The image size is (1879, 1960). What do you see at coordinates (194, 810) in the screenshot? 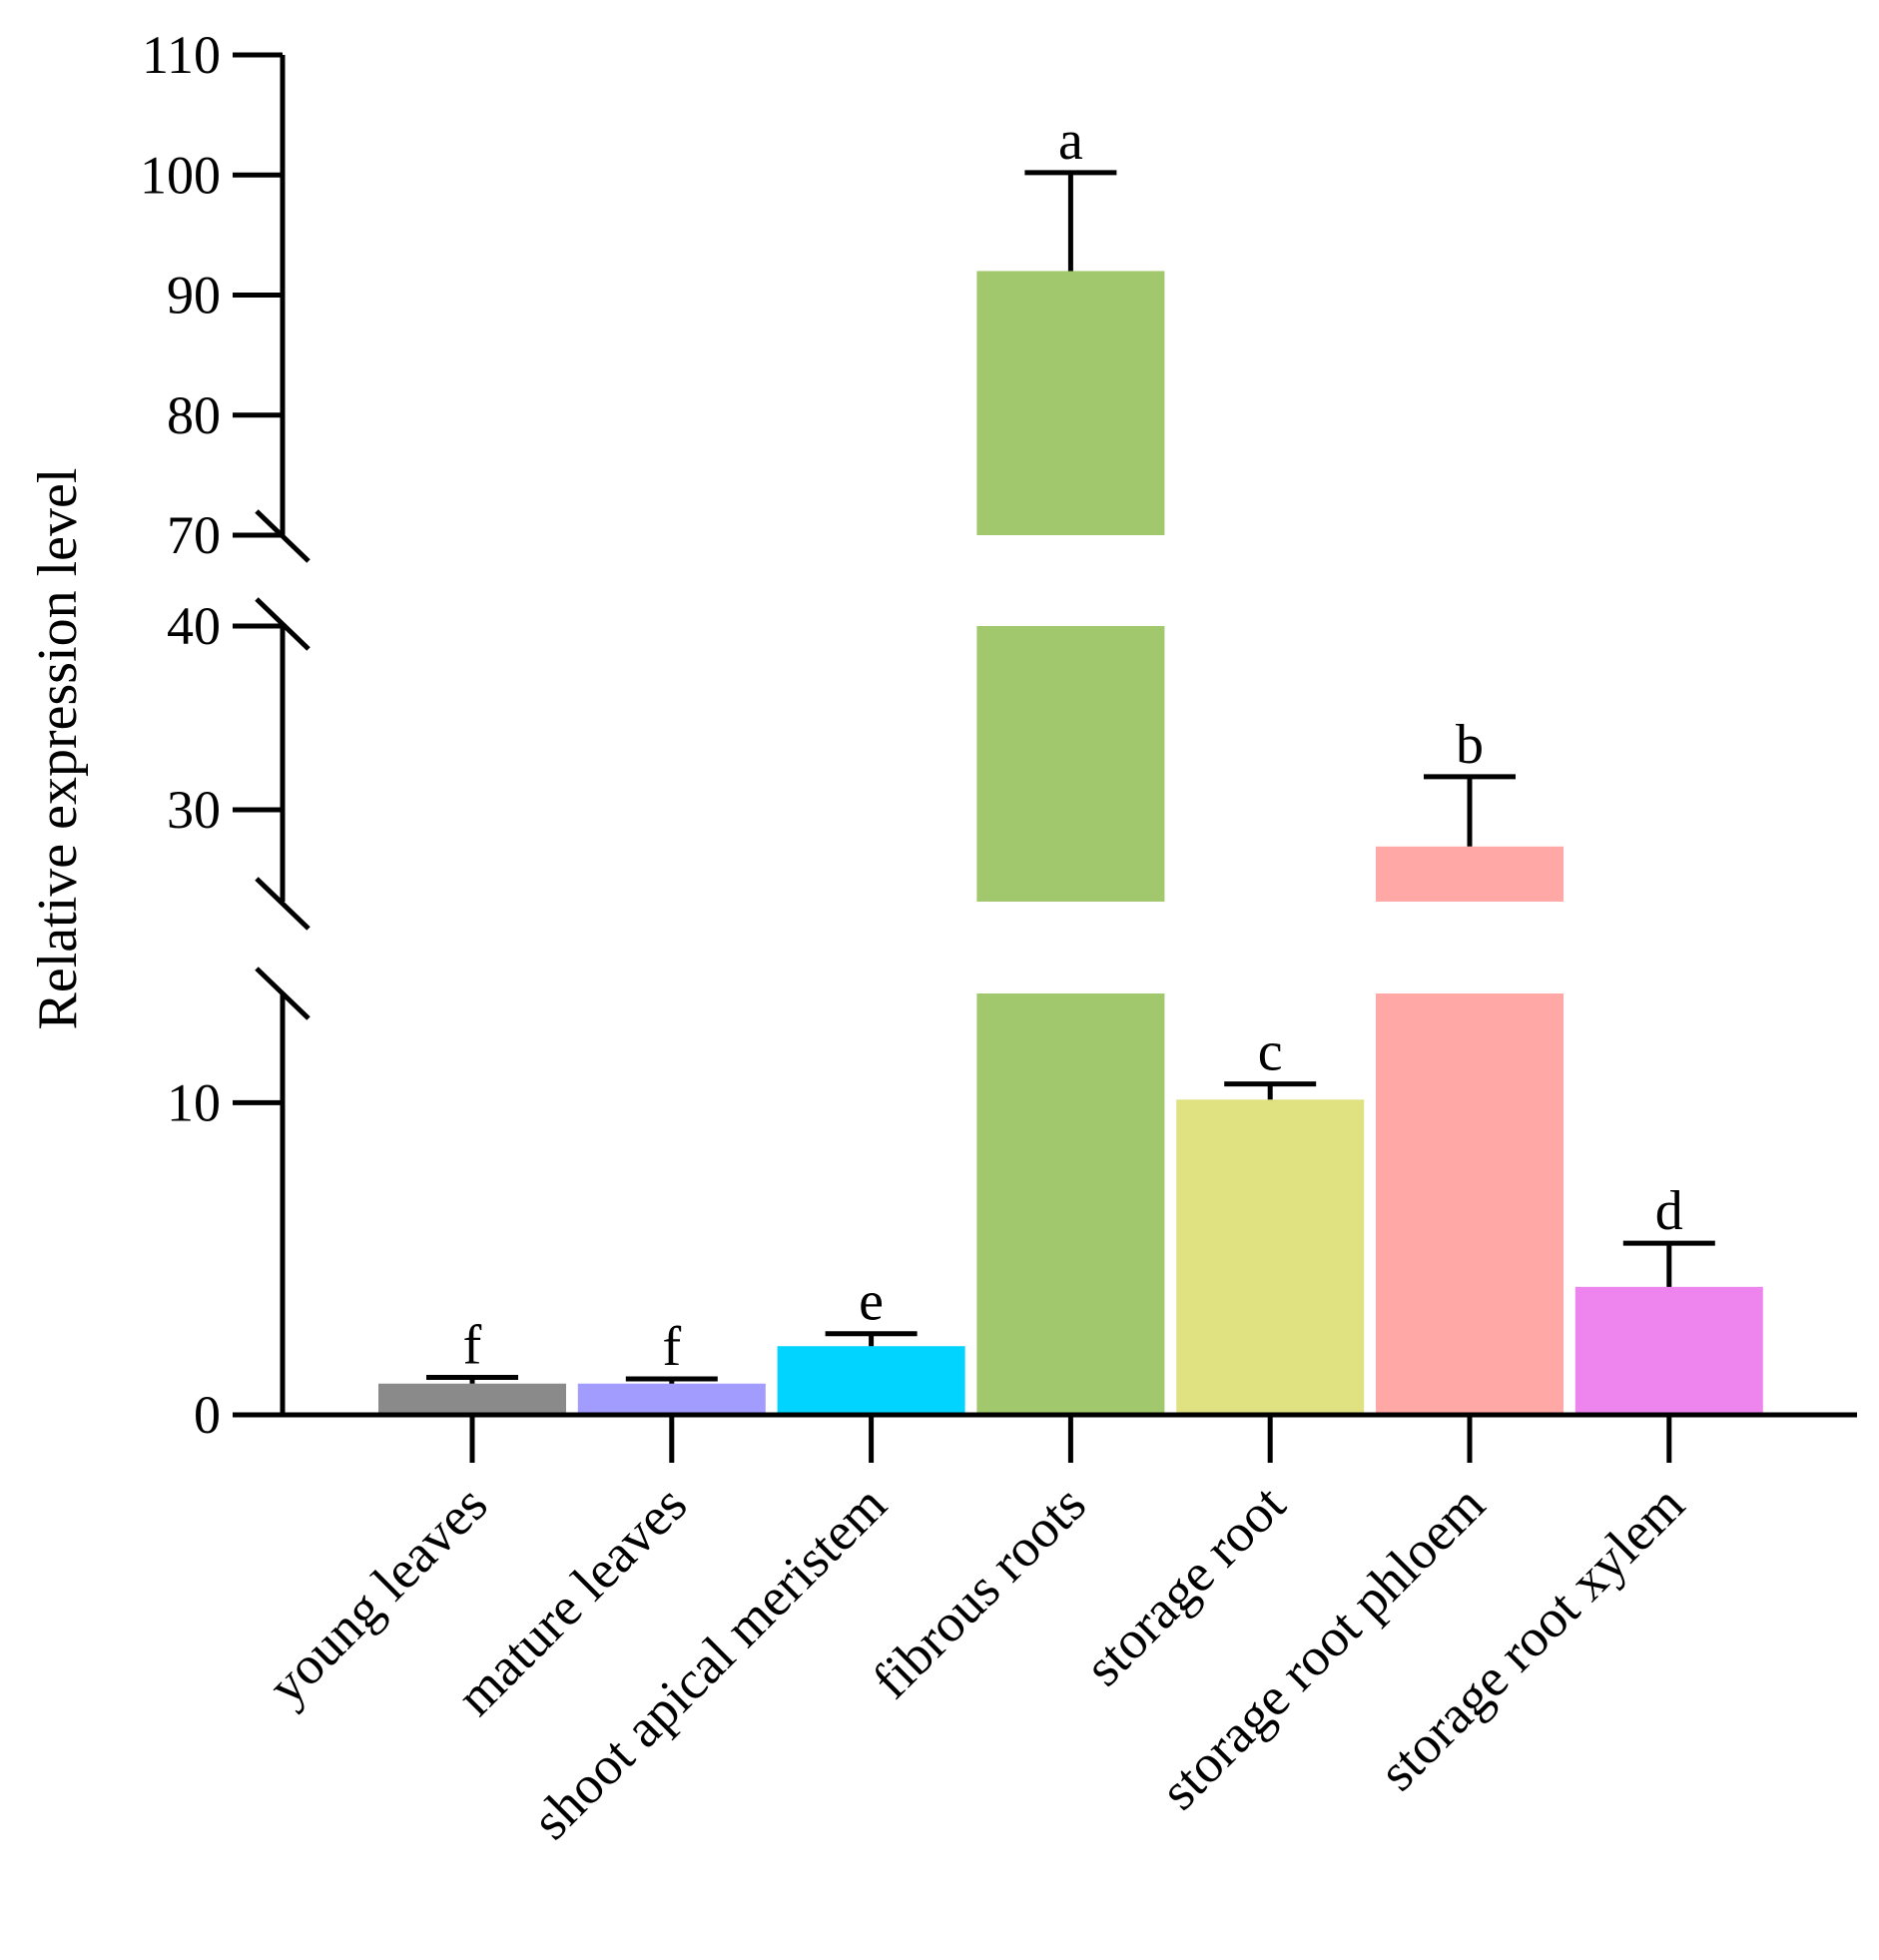
I see `y-tick-label-30: 30` at bounding box center [194, 810].